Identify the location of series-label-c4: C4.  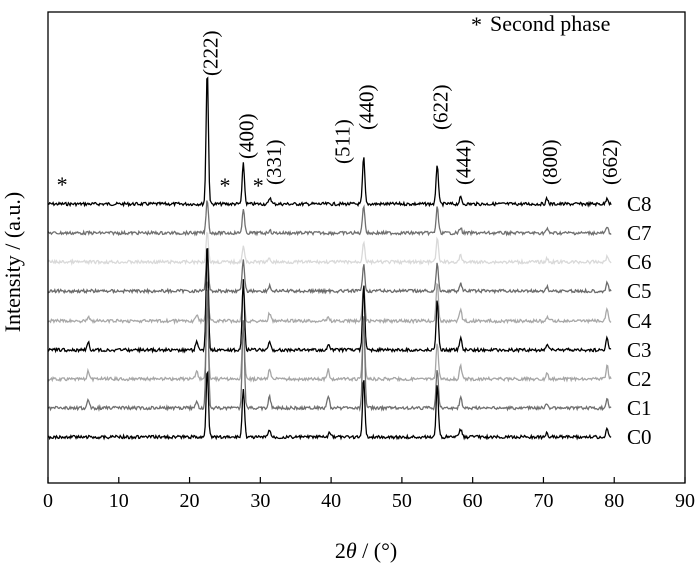
(639, 321).